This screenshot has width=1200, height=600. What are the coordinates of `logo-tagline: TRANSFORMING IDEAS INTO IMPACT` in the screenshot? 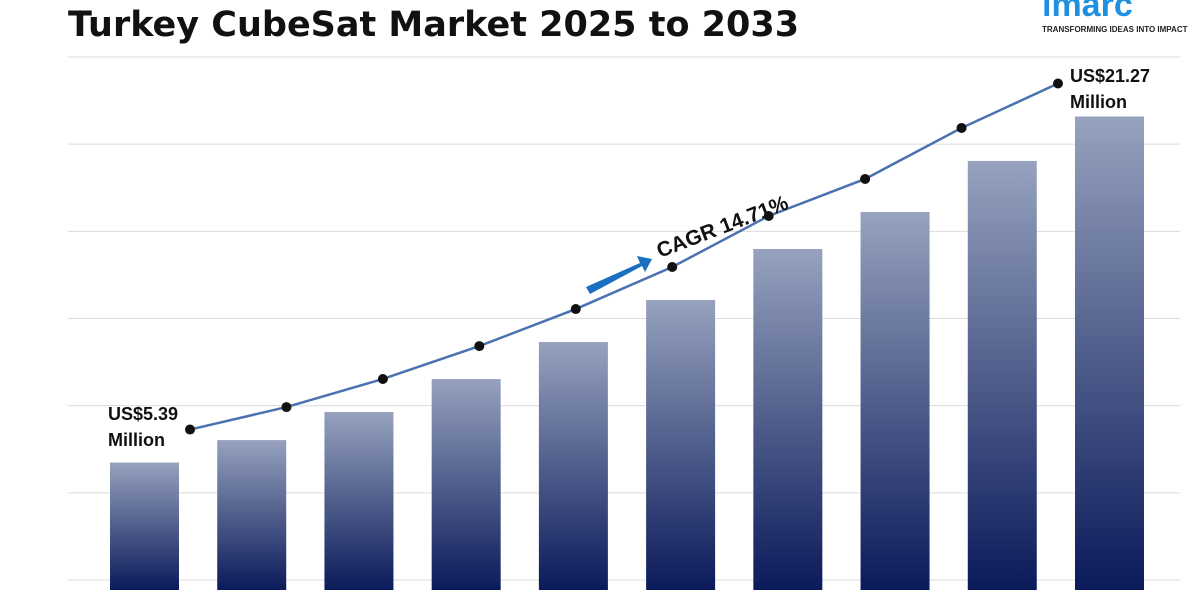 It's located at (1115, 29).